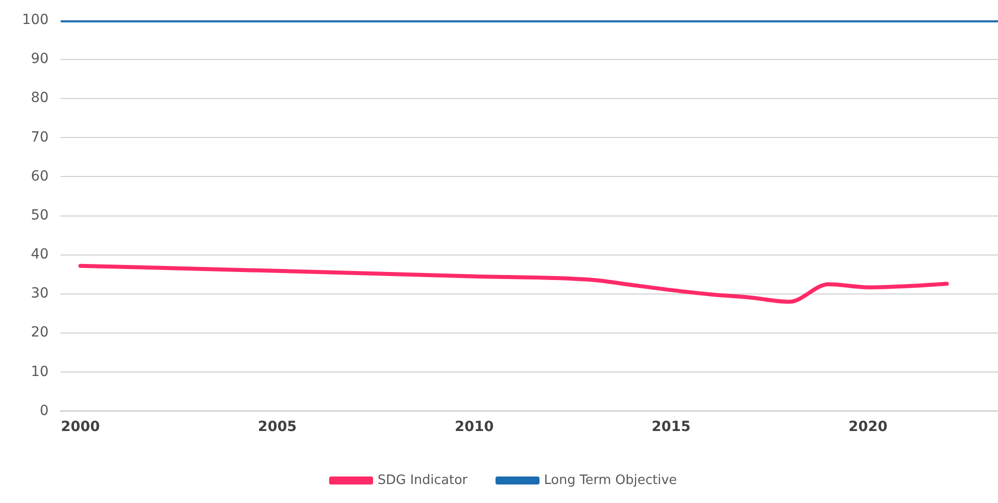 This screenshot has width=998, height=503. What do you see at coordinates (39, 59) in the screenshot?
I see `y-tick-label: 90` at bounding box center [39, 59].